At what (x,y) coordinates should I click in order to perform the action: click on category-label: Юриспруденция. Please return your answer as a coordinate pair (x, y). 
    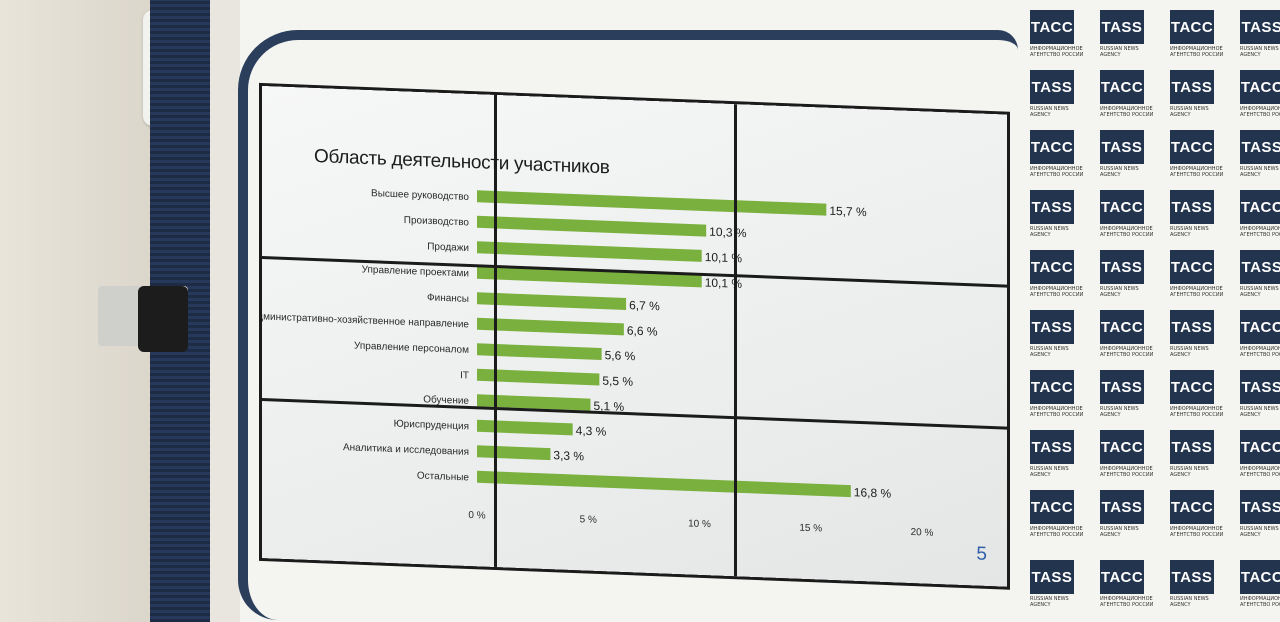
    Looking at the image, I should click on (431, 426).